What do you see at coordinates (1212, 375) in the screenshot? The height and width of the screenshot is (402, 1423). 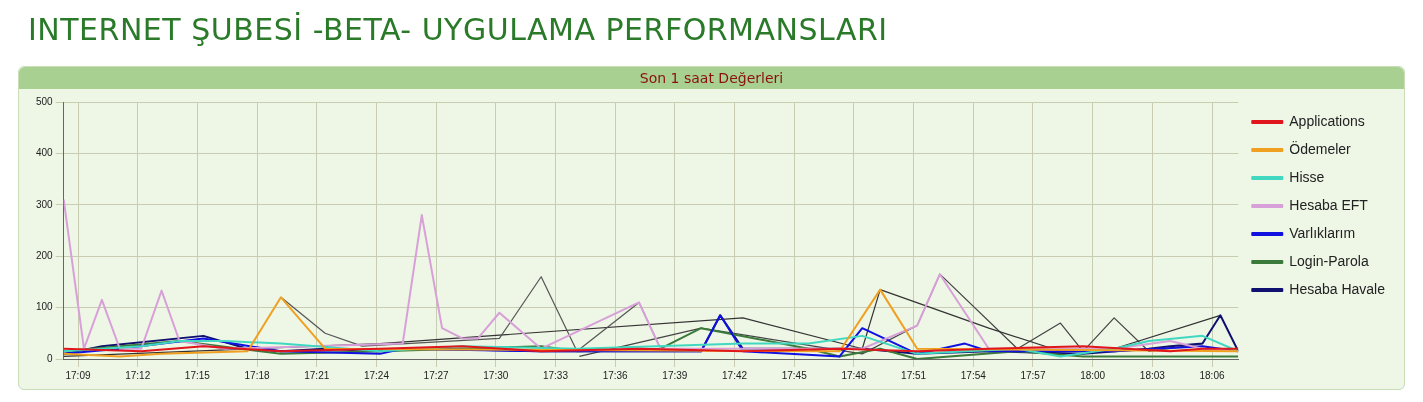 I see `x-tick-label: 18:06` at bounding box center [1212, 375].